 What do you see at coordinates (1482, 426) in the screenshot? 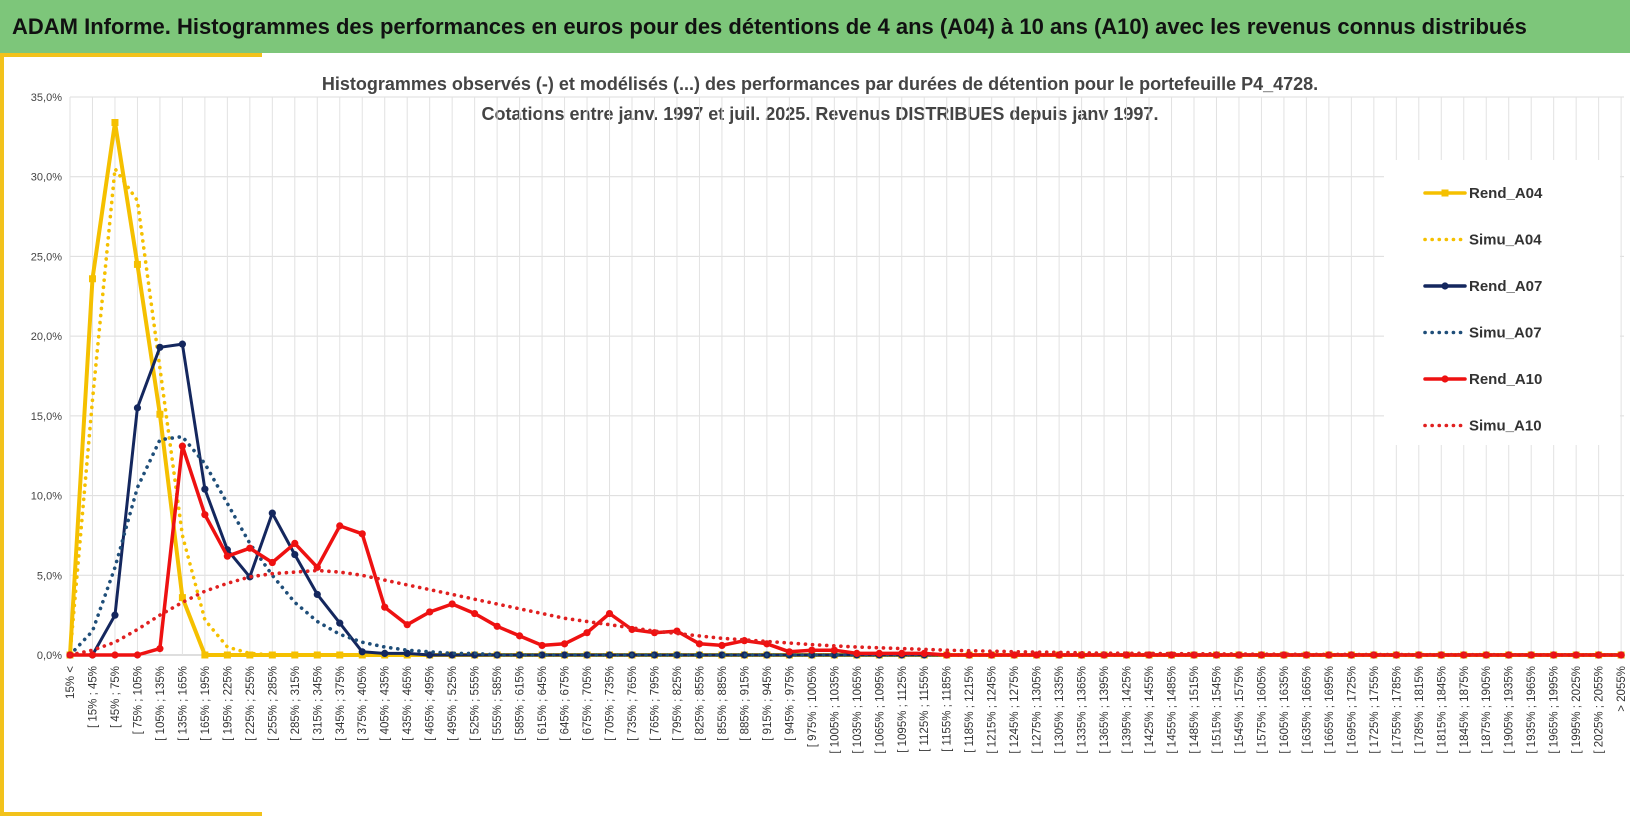
I see `legend-item: Simu_A10` at bounding box center [1482, 426].